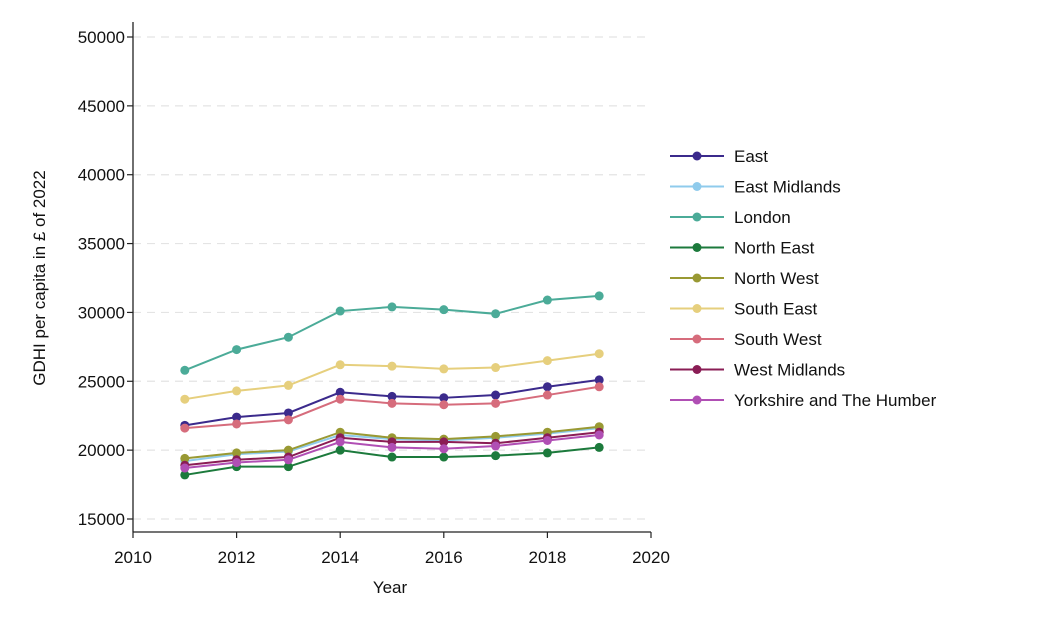 This screenshot has height=625, width=1043. I want to click on x-tick-label: 2016, so click(444, 557).